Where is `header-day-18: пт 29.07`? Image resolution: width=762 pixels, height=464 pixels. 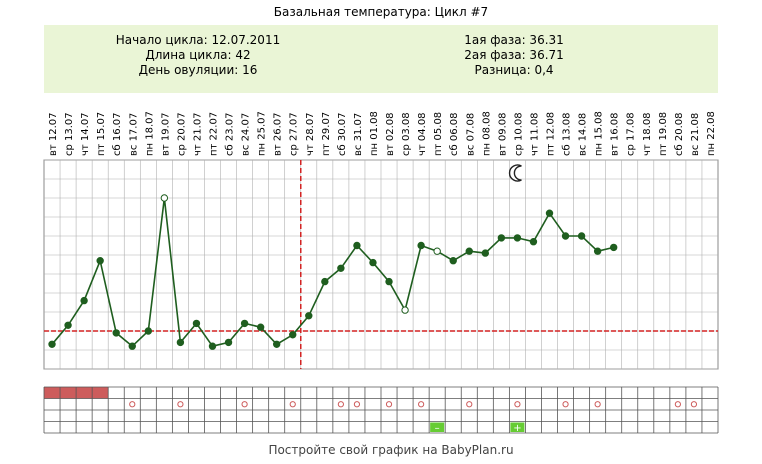
header-day-18: пт 29.07 is located at coordinates (326, 134).